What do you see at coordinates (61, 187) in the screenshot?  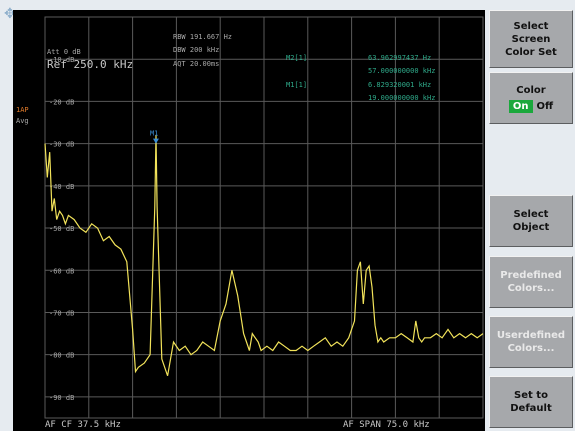 I see `y-tick-label: -40 dB` at bounding box center [61, 187].